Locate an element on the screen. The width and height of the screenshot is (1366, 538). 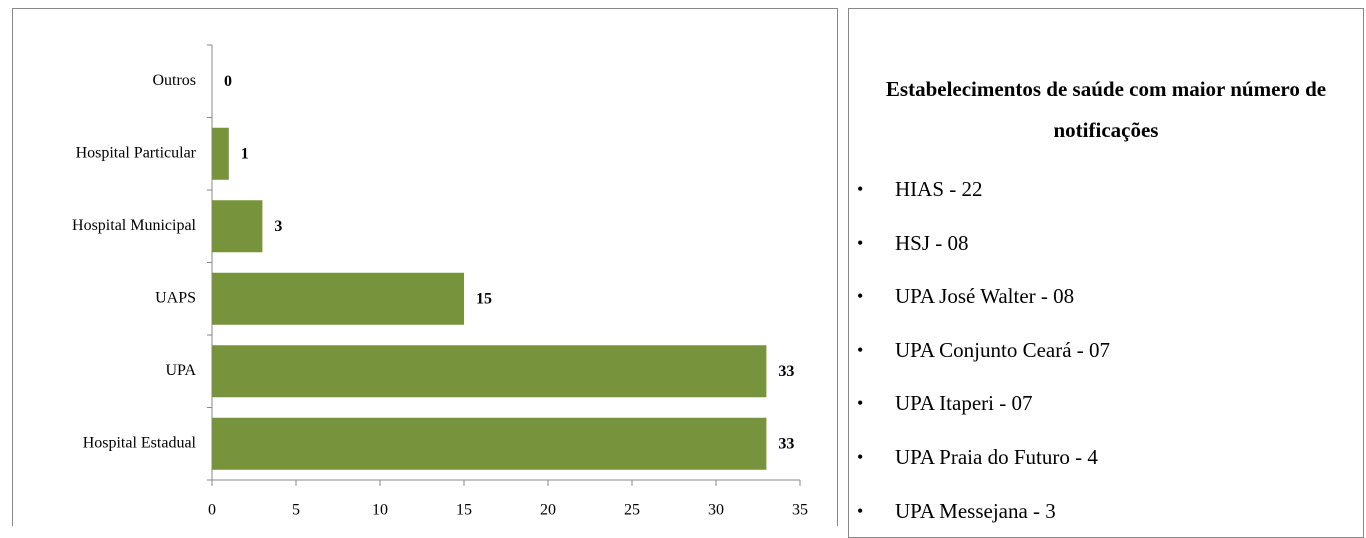
y-tick-label: UPA is located at coordinates (180, 370).